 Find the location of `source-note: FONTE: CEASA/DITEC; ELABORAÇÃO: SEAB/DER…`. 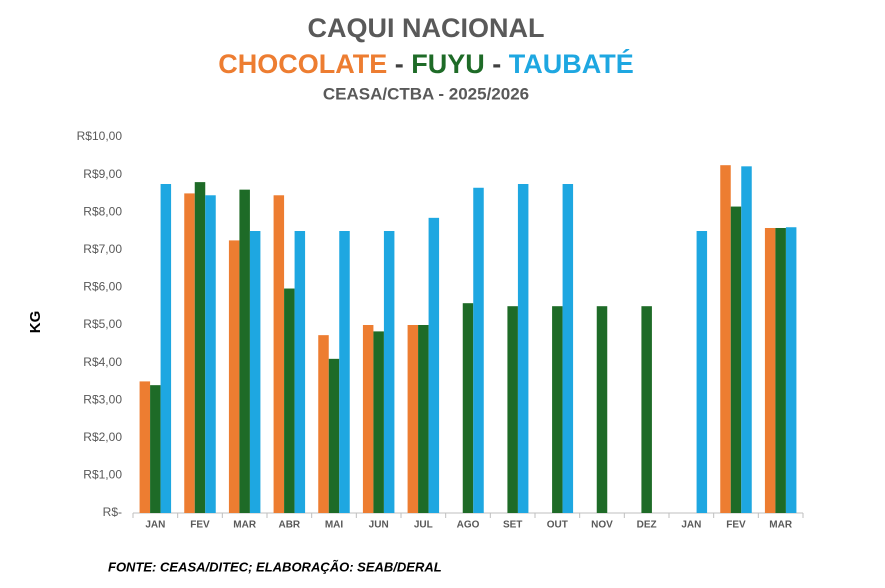

source-note: FONTE: CEASA/DITEC; ELABORAÇÃO: SEAB/DER… is located at coordinates (275, 566).